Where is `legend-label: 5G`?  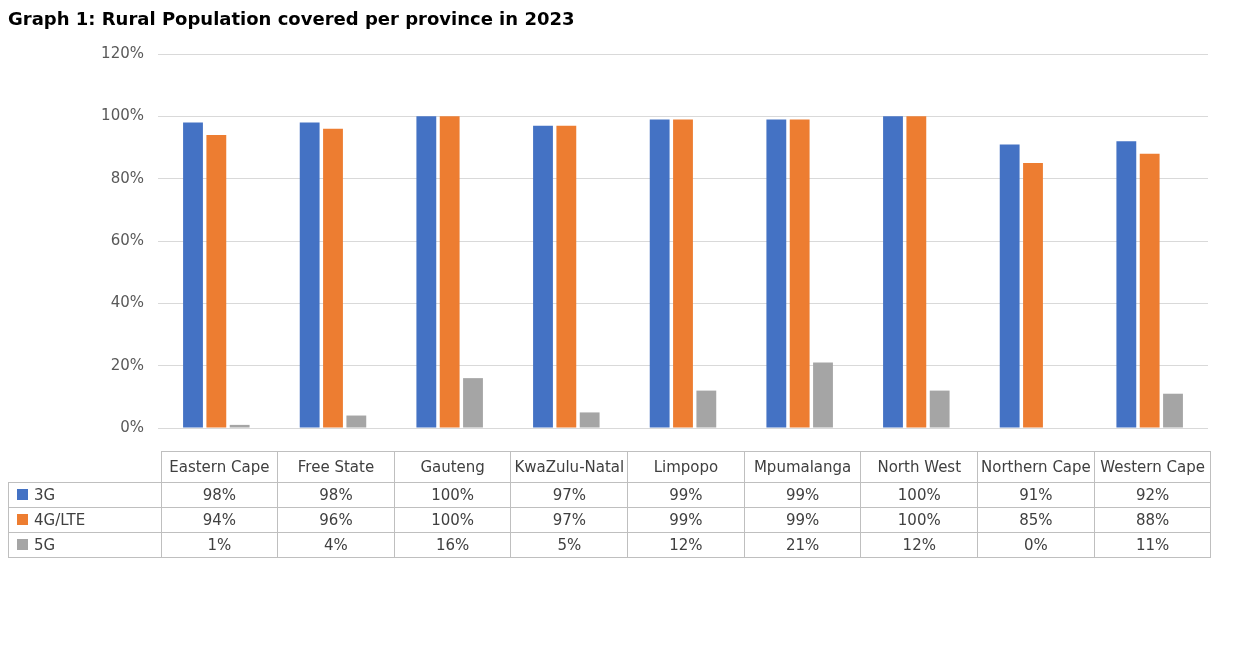 legend-label: 5G is located at coordinates (45, 545).